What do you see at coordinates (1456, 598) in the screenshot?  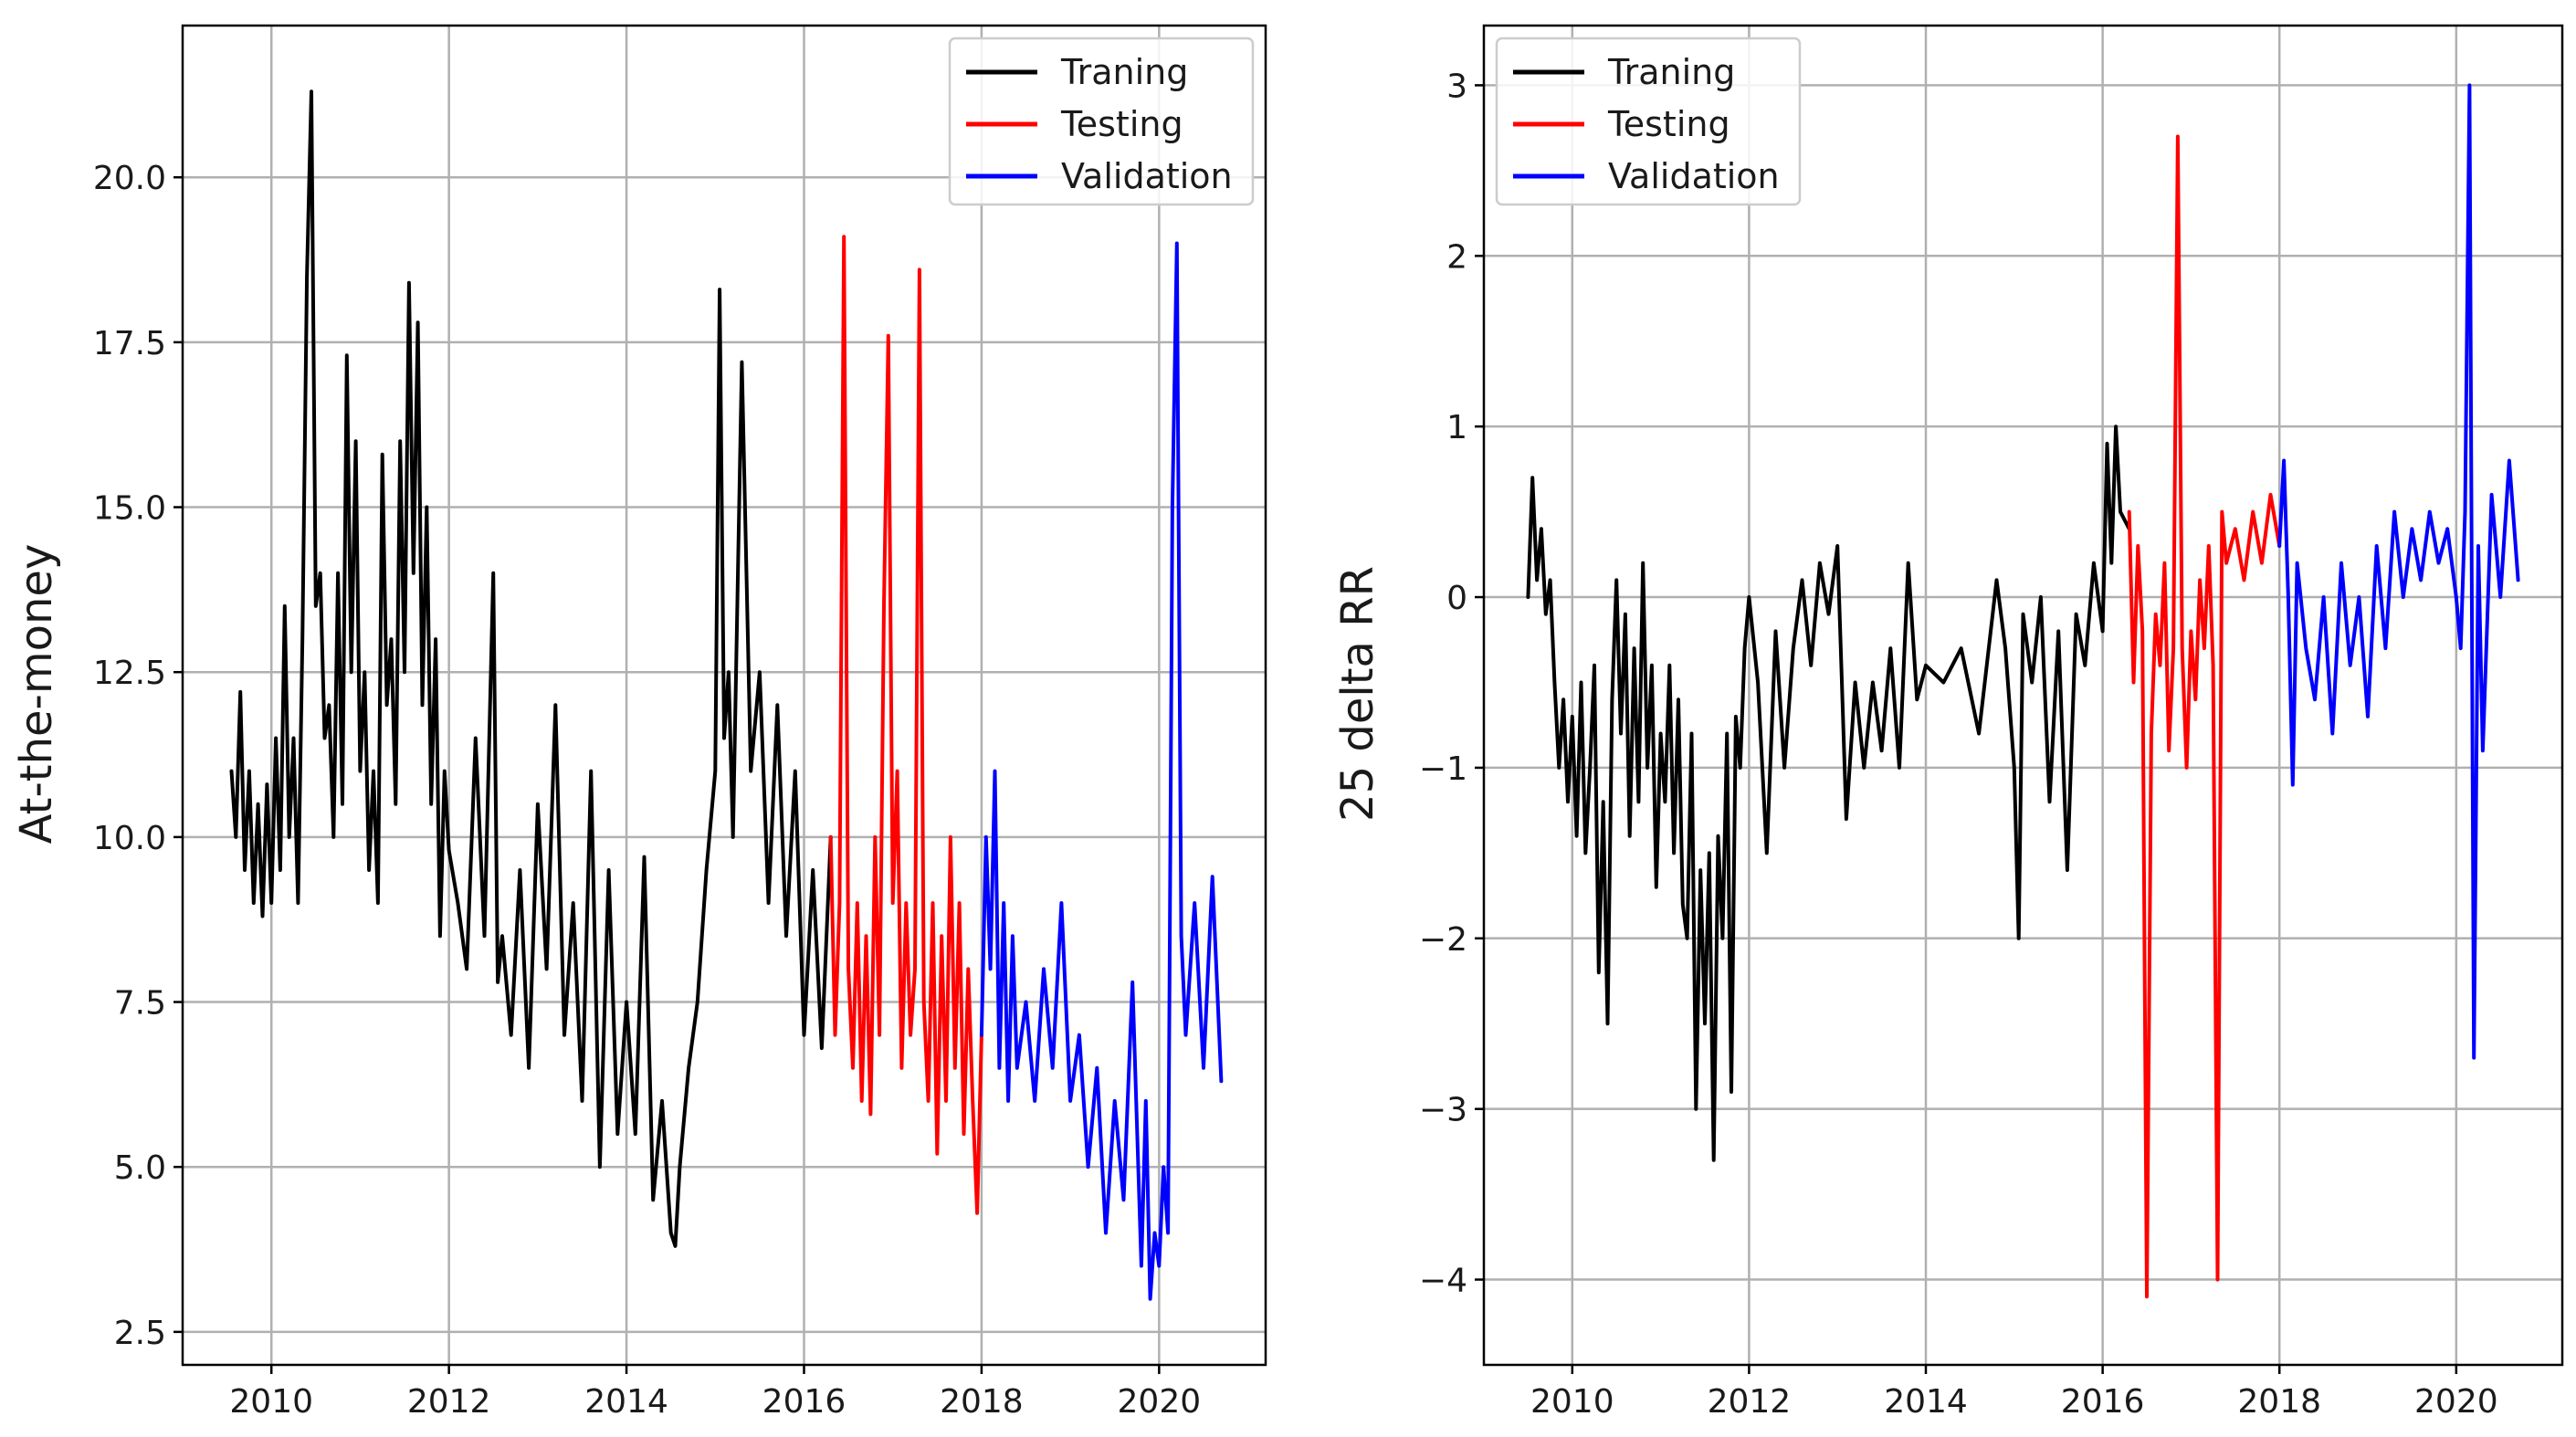 I see `y-tick-label: 0` at bounding box center [1456, 598].